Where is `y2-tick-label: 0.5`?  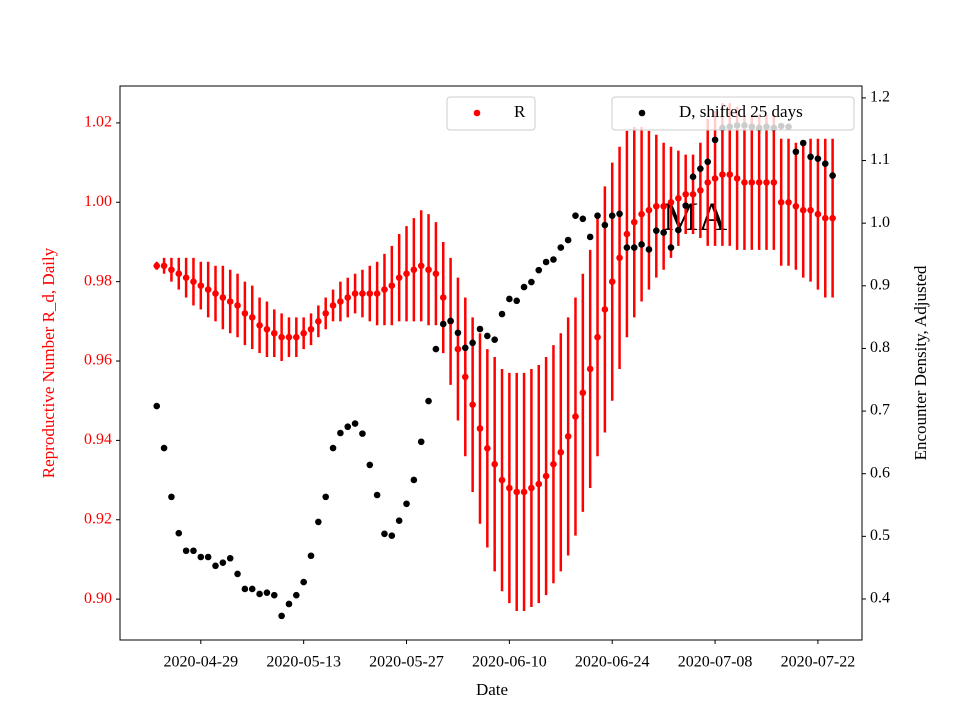 y2-tick-label: 0.5 is located at coordinates (880, 535).